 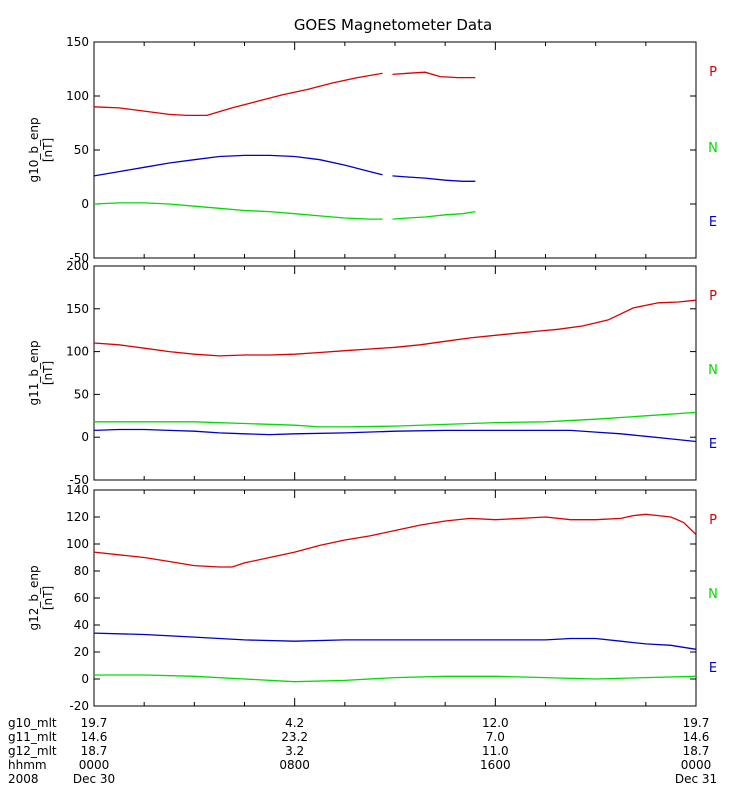 What do you see at coordinates (696, 779) in the screenshot?
I see `x-tick-value: Dec 31` at bounding box center [696, 779].